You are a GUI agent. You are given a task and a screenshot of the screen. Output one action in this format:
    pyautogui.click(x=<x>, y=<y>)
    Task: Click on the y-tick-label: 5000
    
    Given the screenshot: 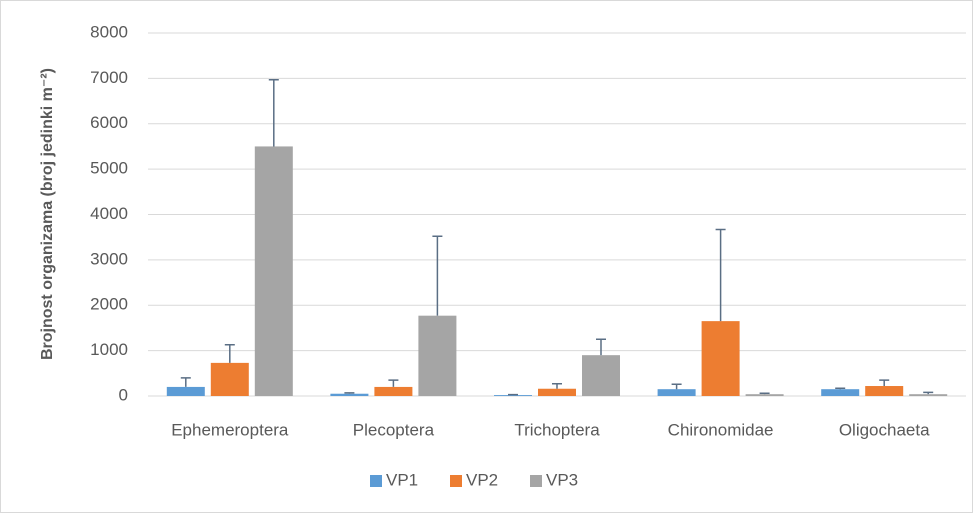 What is the action you would take?
    pyautogui.click(x=109, y=168)
    